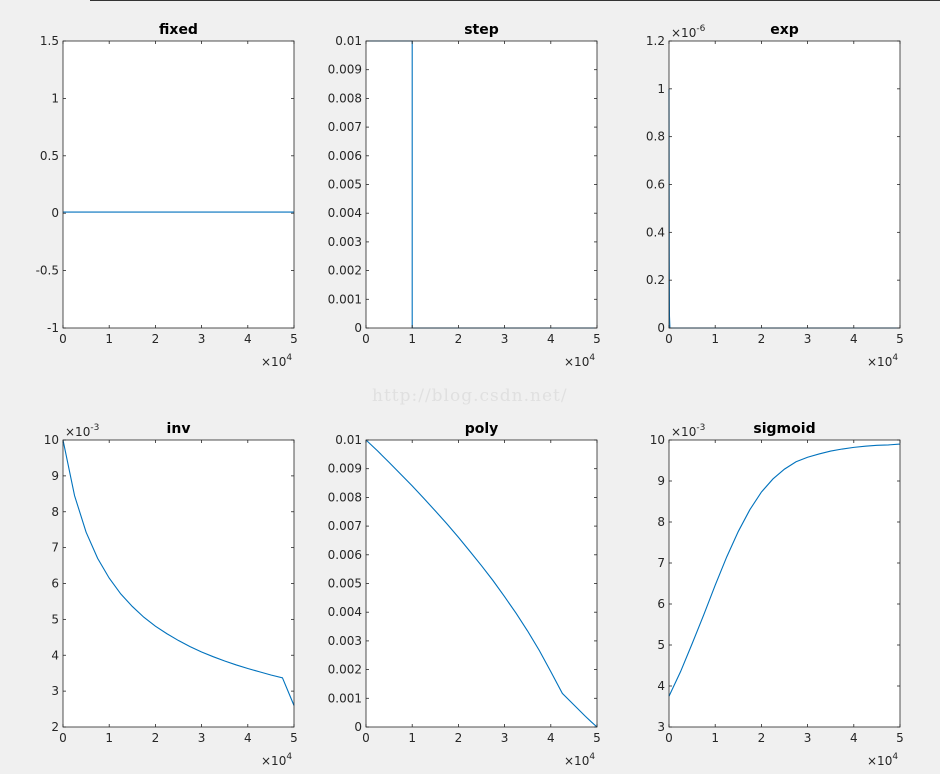 Image resolution: width=940 pixels, height=774 pixels. Describe the element at coordinates (49, 156) in the screenshot. I see `y-tick-label: 0.5` at that location.